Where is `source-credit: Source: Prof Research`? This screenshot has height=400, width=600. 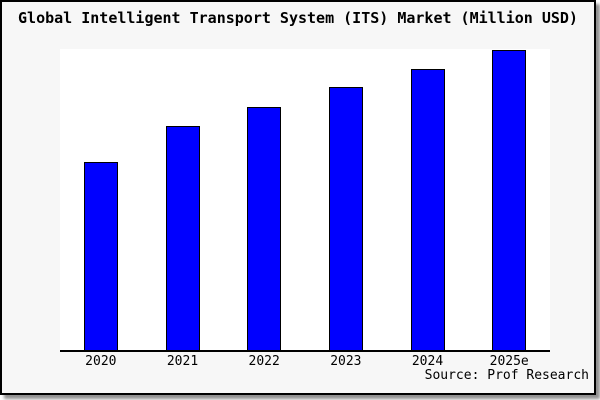
source-credit: Source: Prof Research is located at coordinates (506, 375).